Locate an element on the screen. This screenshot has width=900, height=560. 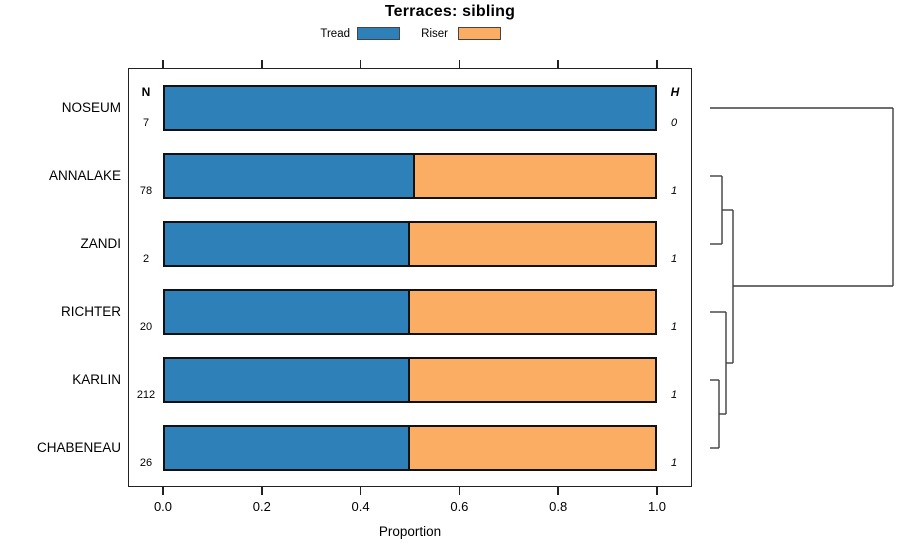
legend-swatch-tread is located at coordinates (378, 33).